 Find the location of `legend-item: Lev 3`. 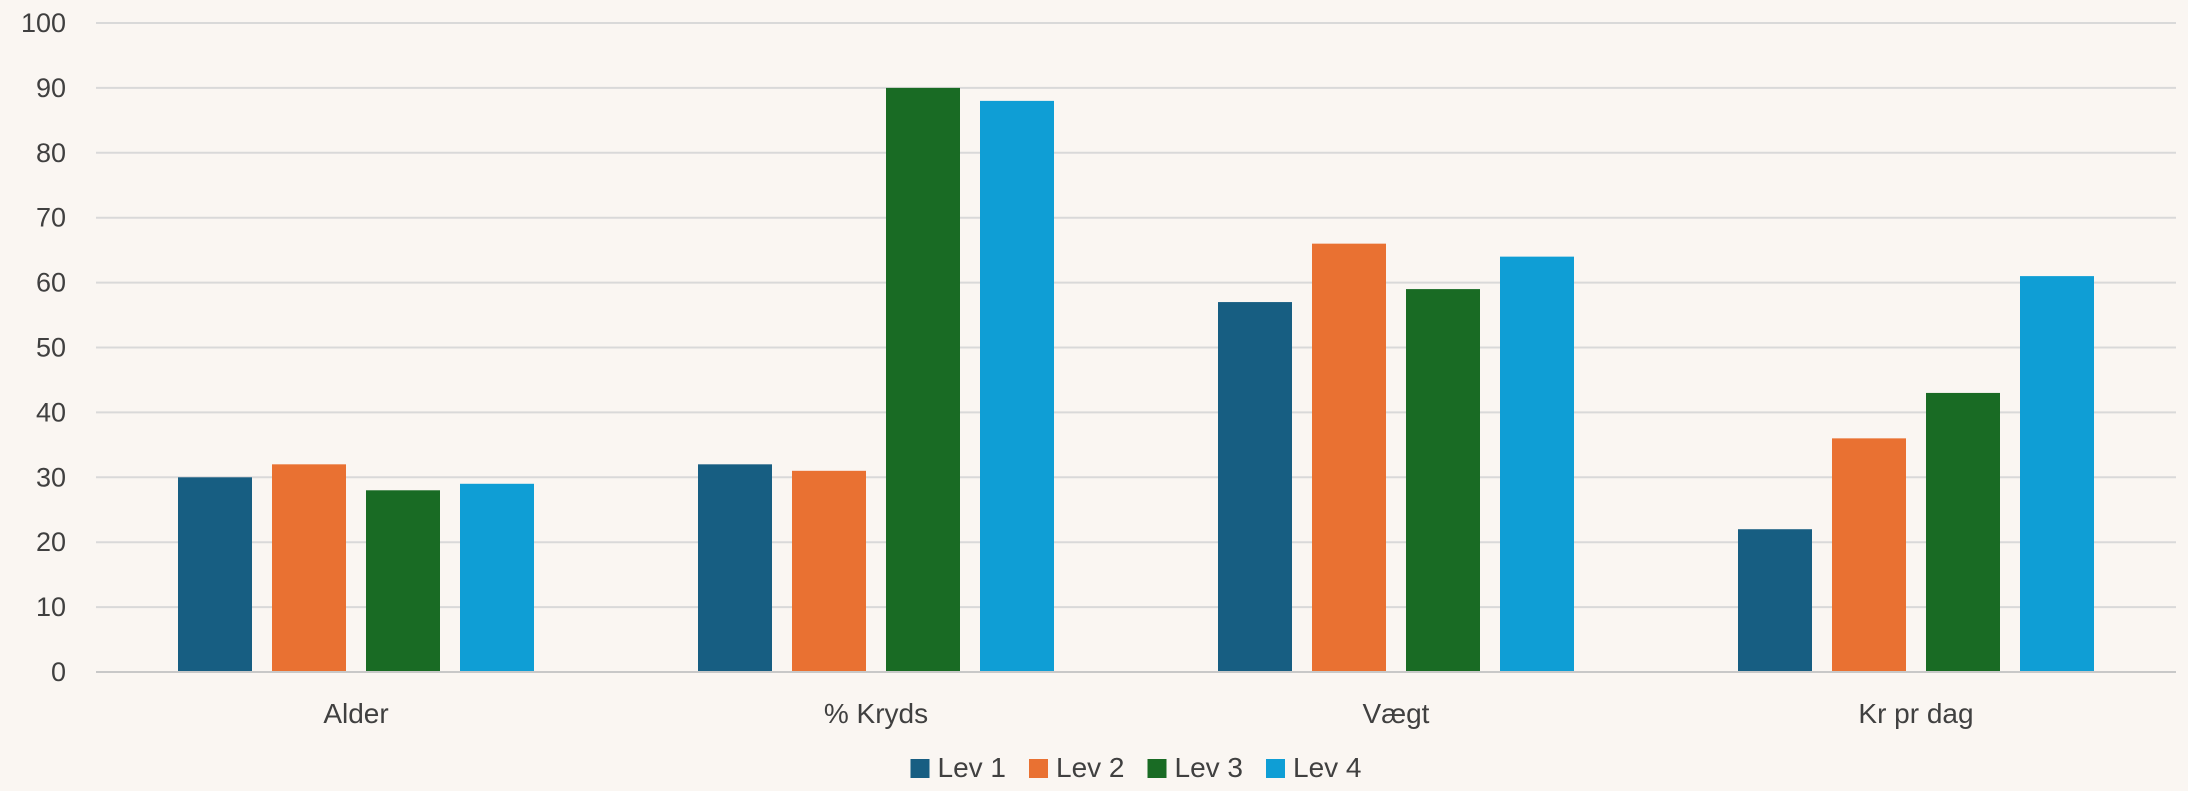

legend-item: Lev 3 is located at coordinates (1195, 767).